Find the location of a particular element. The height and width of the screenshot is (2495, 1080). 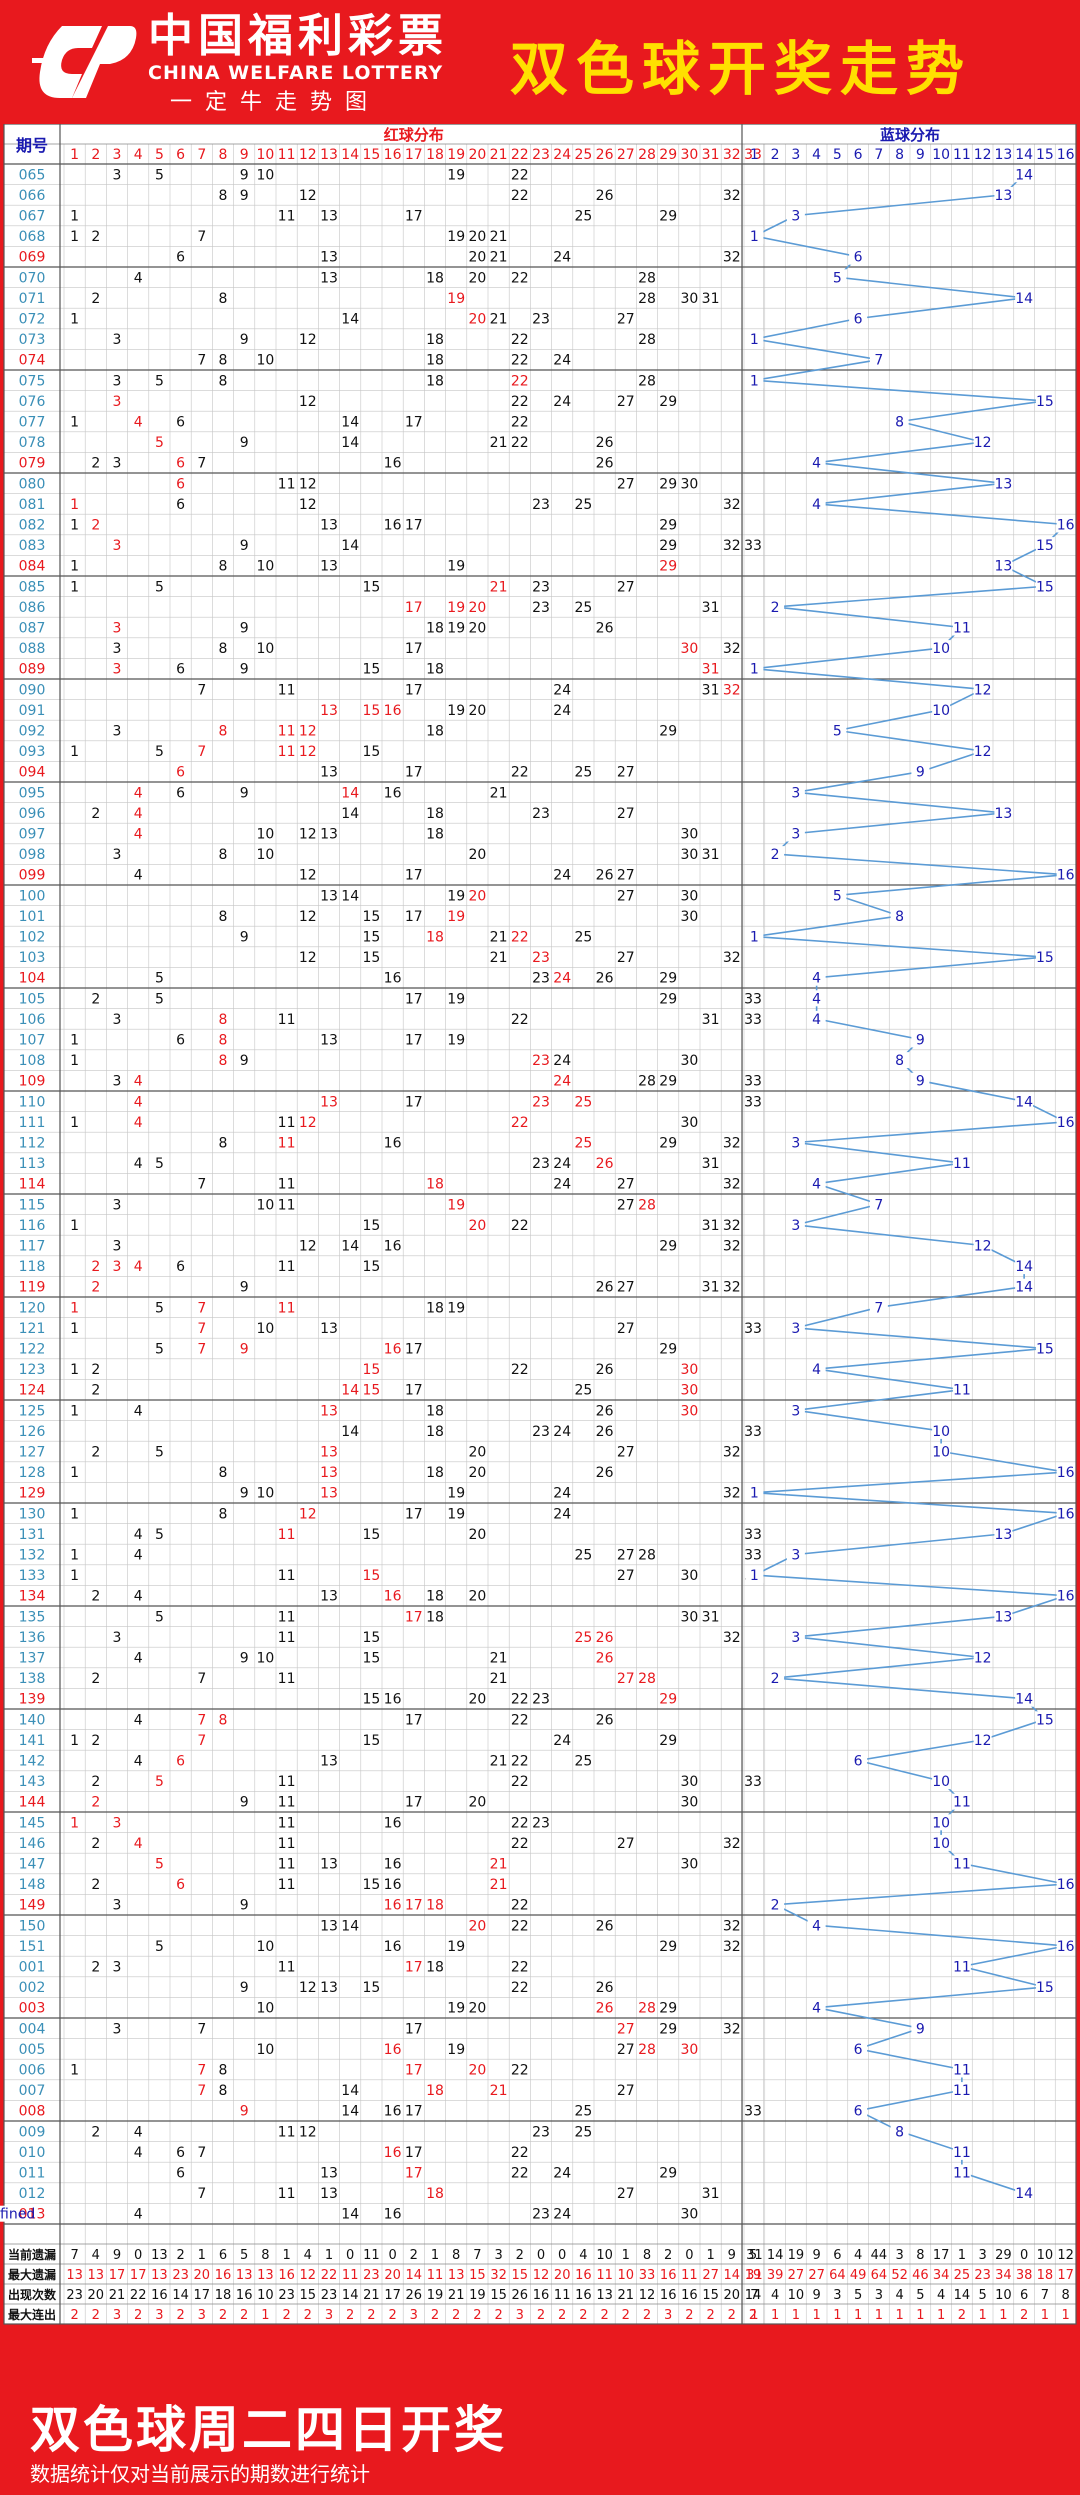

issue-label: 013 is located at coordinates (32, 2215).